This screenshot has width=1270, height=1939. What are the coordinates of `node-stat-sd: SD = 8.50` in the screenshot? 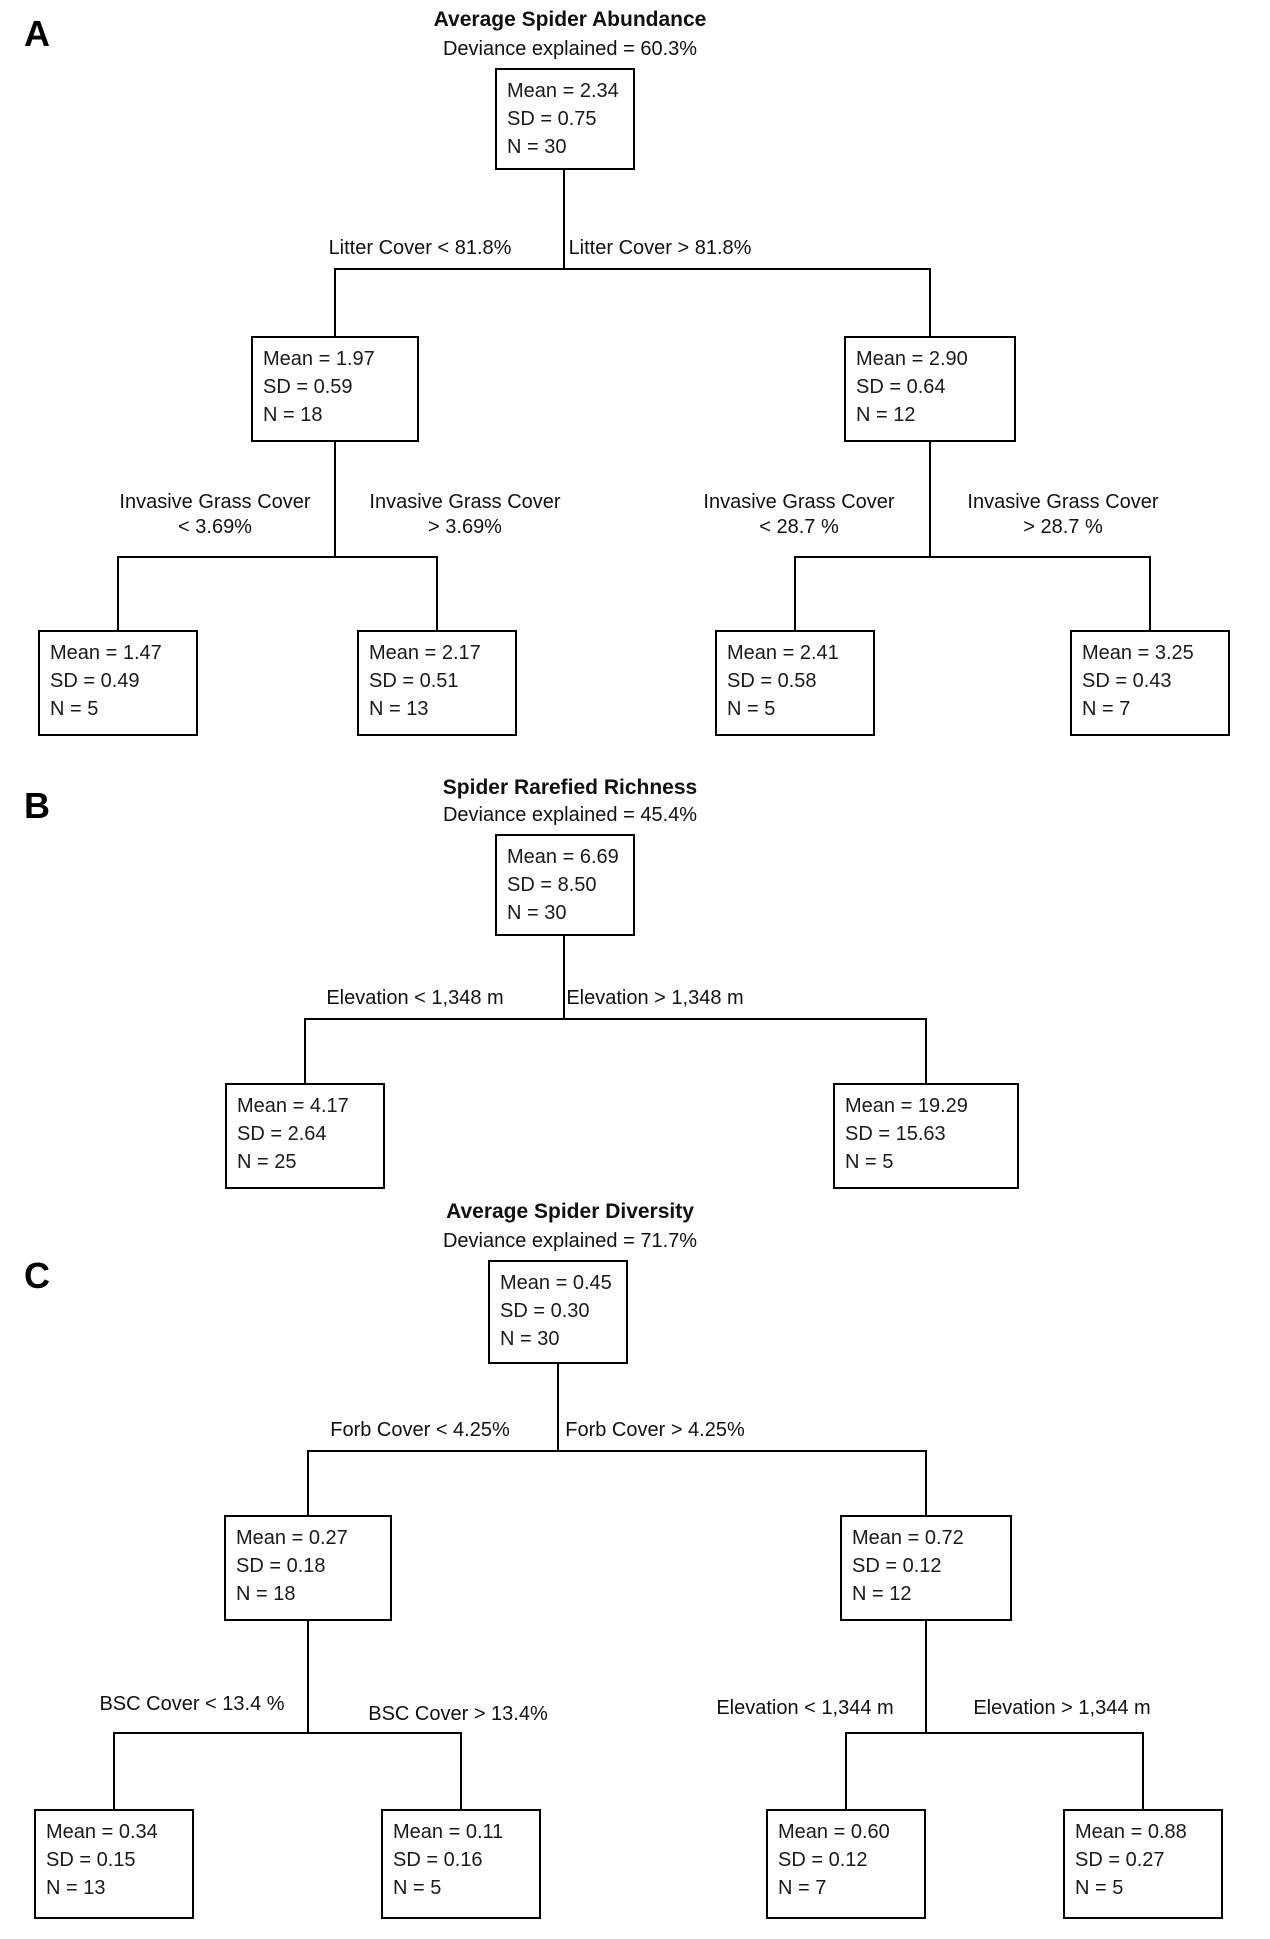 It's located at (552, 885).